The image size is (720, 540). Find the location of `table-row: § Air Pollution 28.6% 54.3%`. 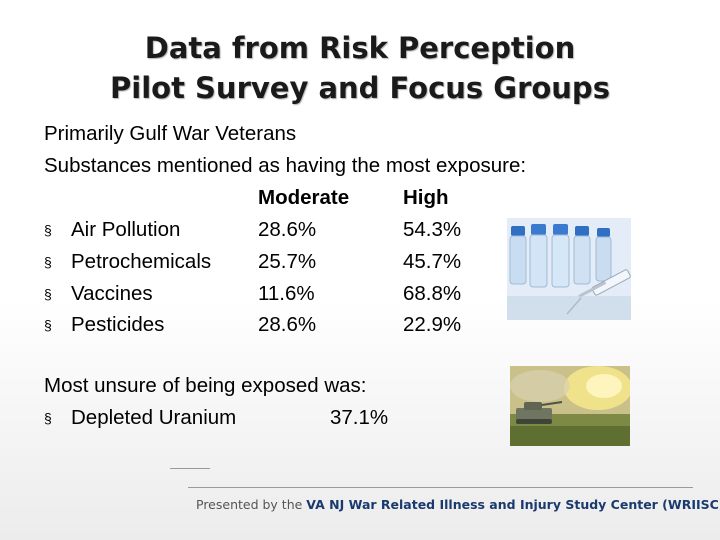

table-row: § Air Pollution 28.6% 54.3% is located at coordinates (274, 230).